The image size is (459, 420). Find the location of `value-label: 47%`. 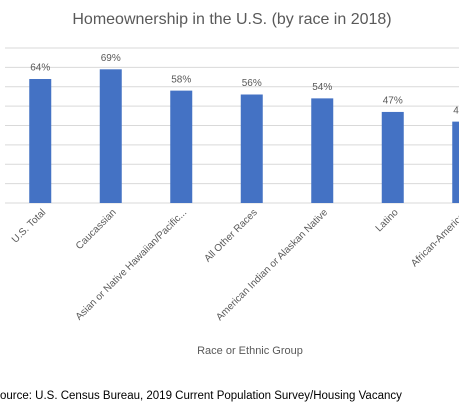

value-label: 47% is located at coordinates (393, 101).